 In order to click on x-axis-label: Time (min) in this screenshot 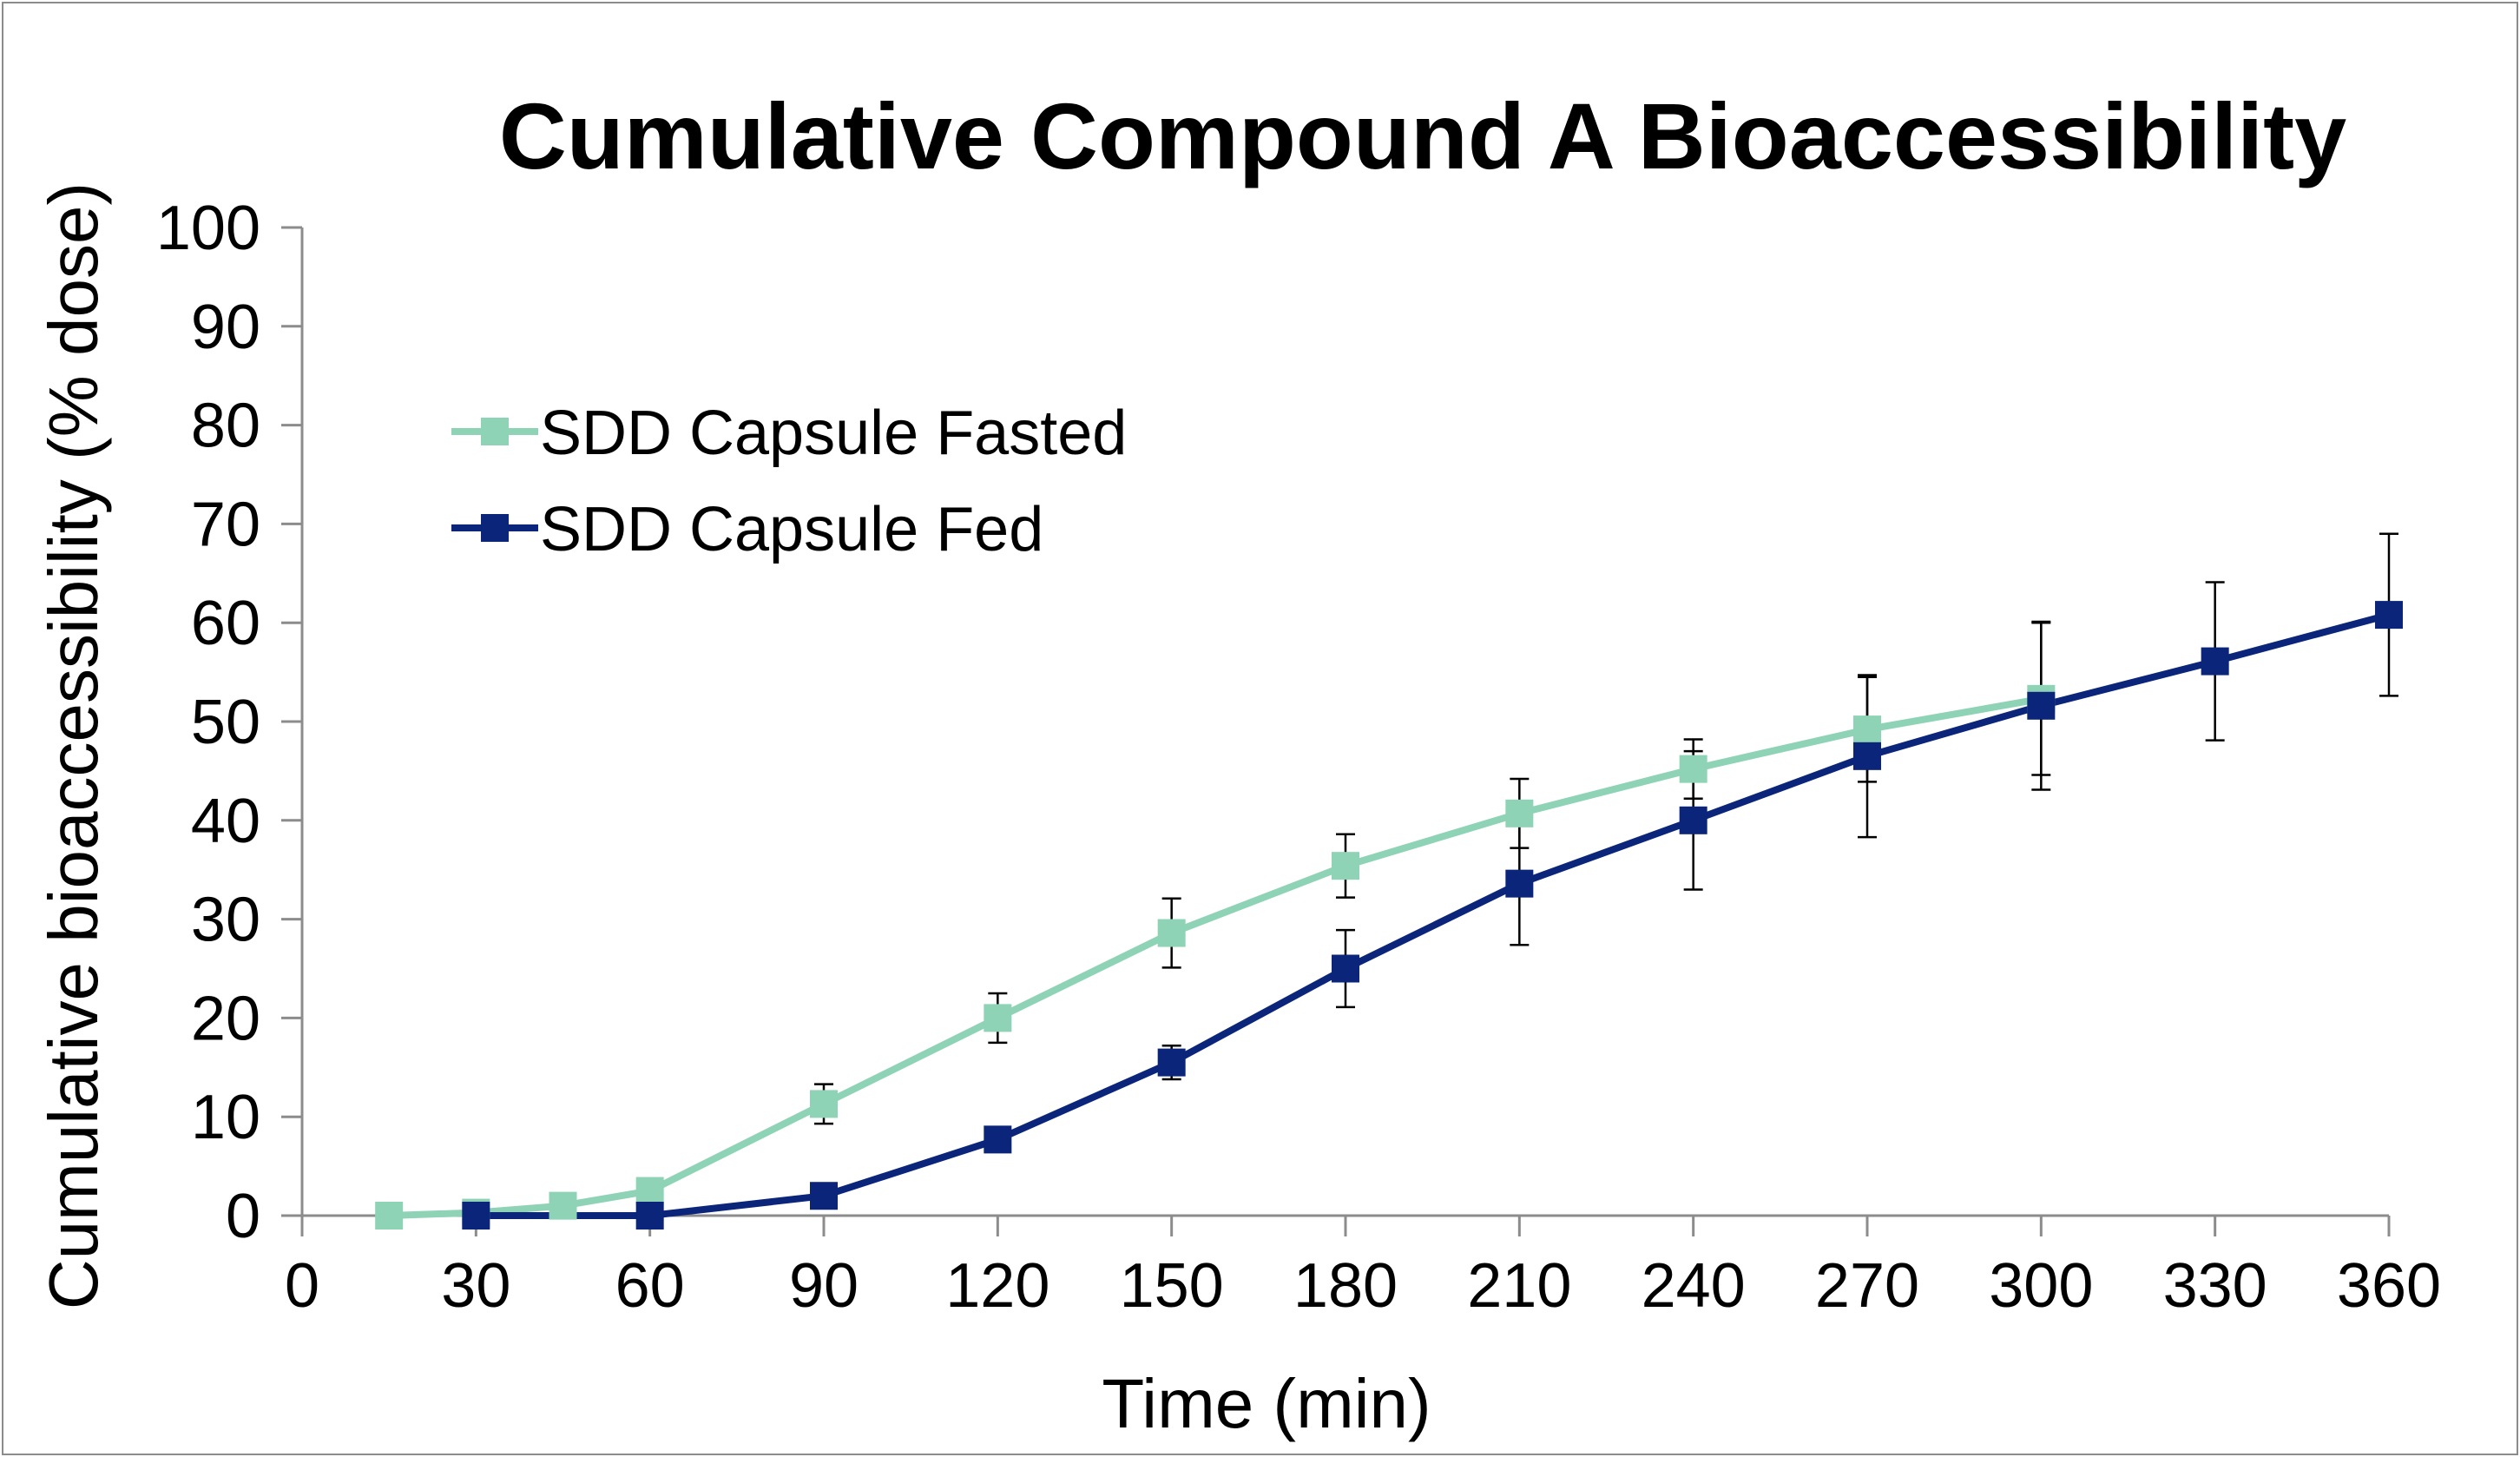, I will do `click(1266, 1403)`.